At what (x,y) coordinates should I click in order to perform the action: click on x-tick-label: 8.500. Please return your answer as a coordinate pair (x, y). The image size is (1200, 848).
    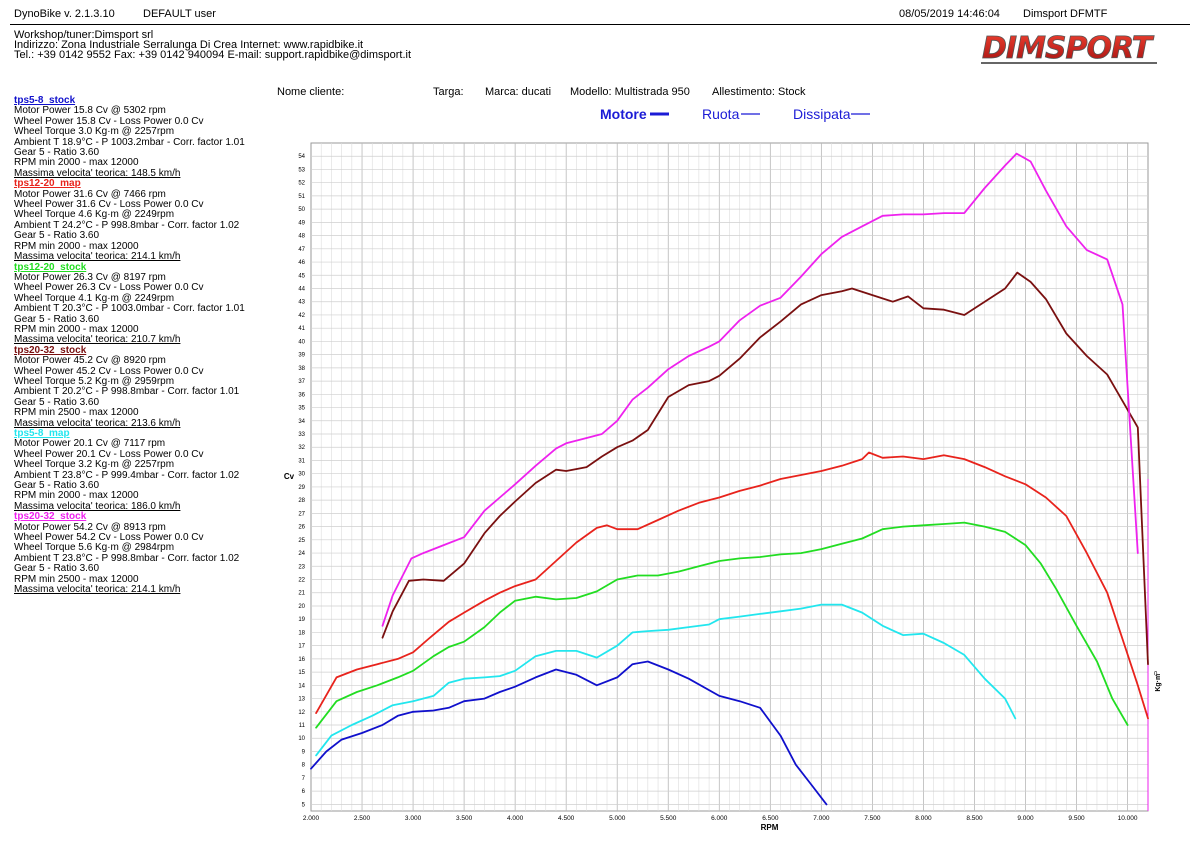
    Looking at the image, I should click on (974, 818).